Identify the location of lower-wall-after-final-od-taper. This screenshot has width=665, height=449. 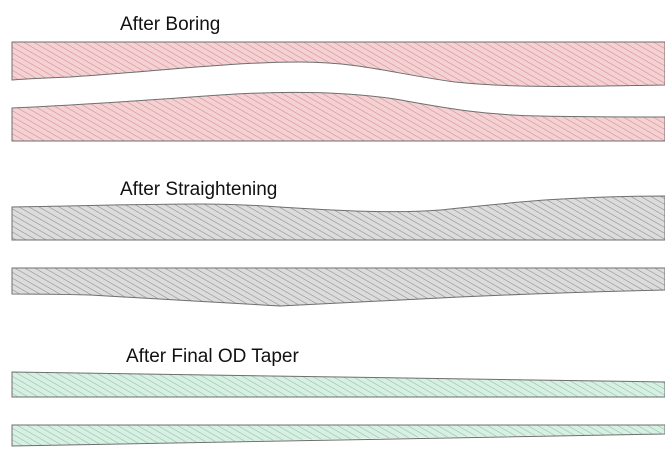
(338, 435).